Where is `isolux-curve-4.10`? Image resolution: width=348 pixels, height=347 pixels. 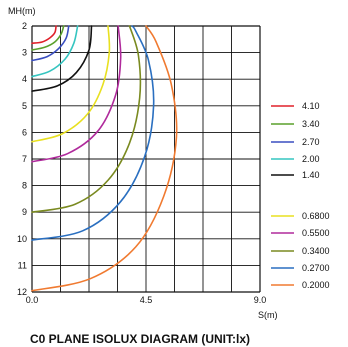 isolux-curve-4.10 is located at coordinates (44, 35).